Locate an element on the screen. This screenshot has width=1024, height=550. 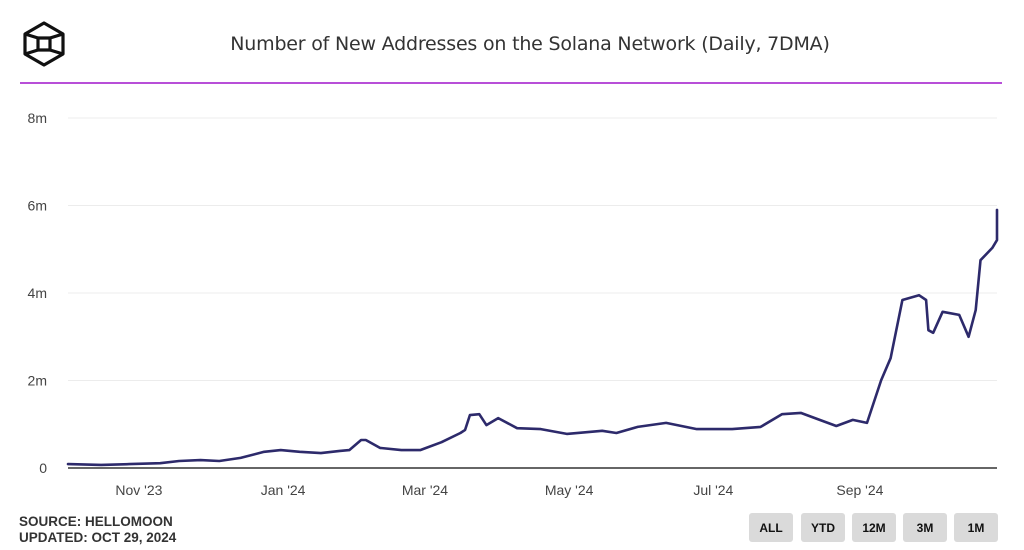
range-button-all: ALL is located at coordinates (771, 527).